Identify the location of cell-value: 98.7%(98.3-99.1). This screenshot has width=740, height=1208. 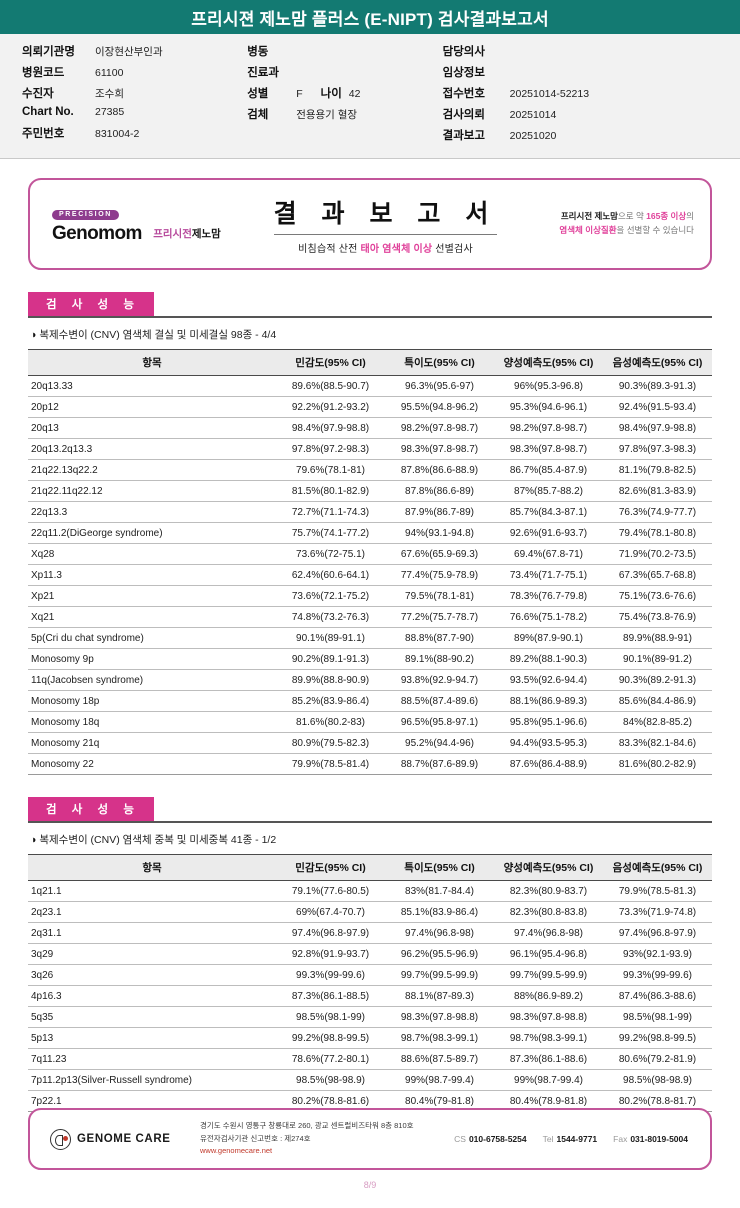
(439, 1038).